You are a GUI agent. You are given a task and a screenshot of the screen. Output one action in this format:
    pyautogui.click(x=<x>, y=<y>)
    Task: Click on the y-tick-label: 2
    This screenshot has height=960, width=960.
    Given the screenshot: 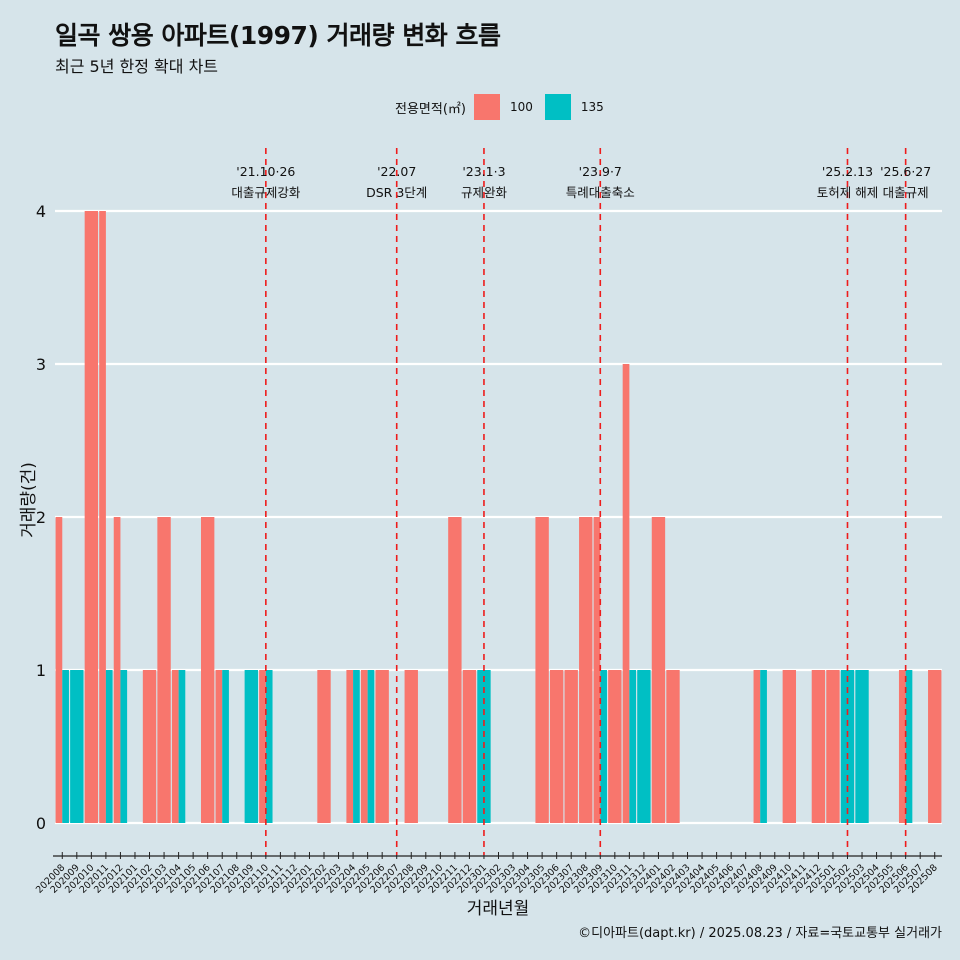 What is the action you would take?
    pyautogui.click(x=41, y=517)
    